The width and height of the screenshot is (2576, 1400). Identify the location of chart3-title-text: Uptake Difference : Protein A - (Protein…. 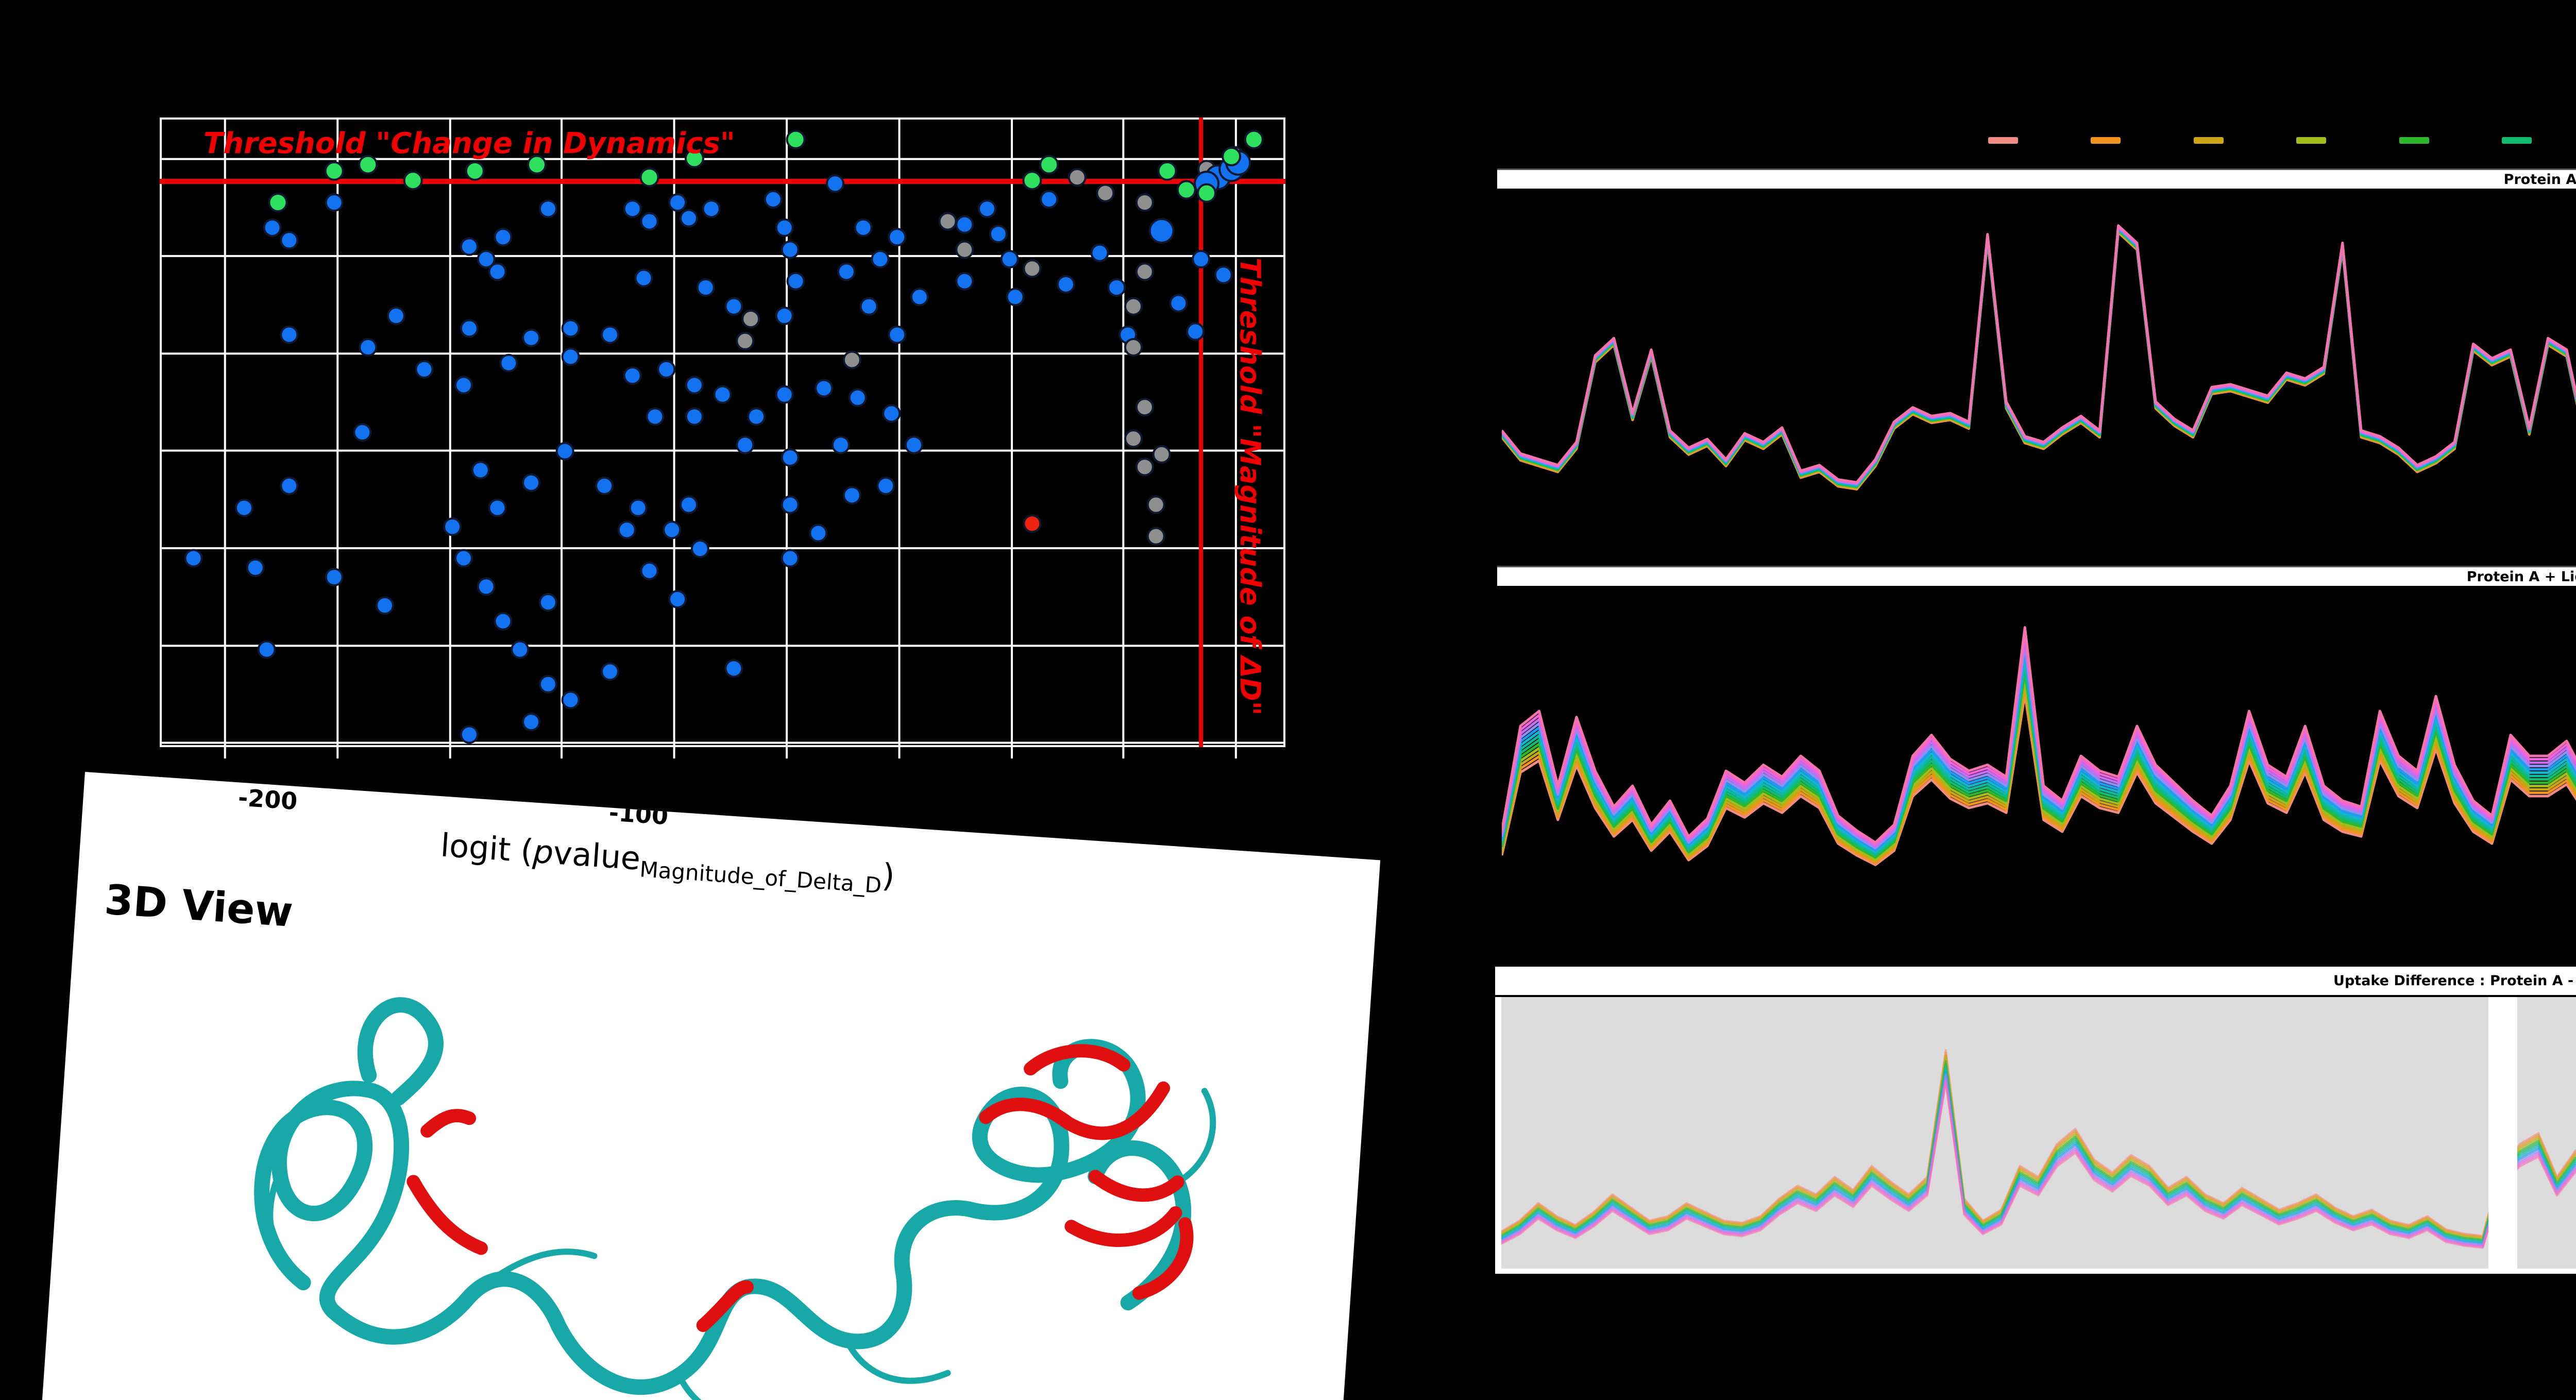
(2454, 981).